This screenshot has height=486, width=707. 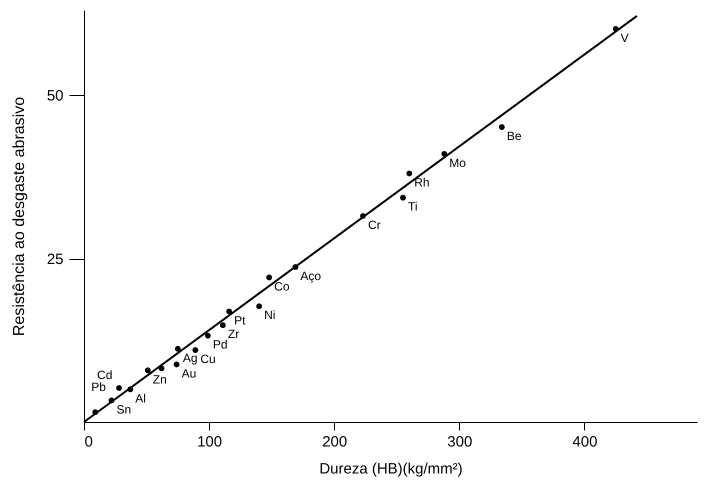 I want to click on annotation: Zr, so click(x=234, y=334).